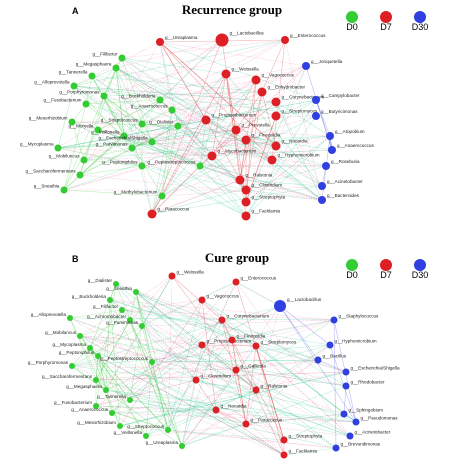 The width and height of the screenshot is (474, 474). I want to click on legend-label: D30, so click(420, 27).